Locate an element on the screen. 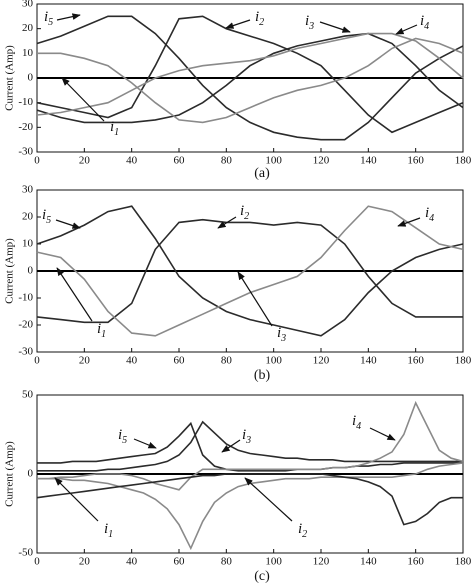 The width and height of the screenshot is (474, 588). x-tick-label: 0 is located at coordinates (37, 361).